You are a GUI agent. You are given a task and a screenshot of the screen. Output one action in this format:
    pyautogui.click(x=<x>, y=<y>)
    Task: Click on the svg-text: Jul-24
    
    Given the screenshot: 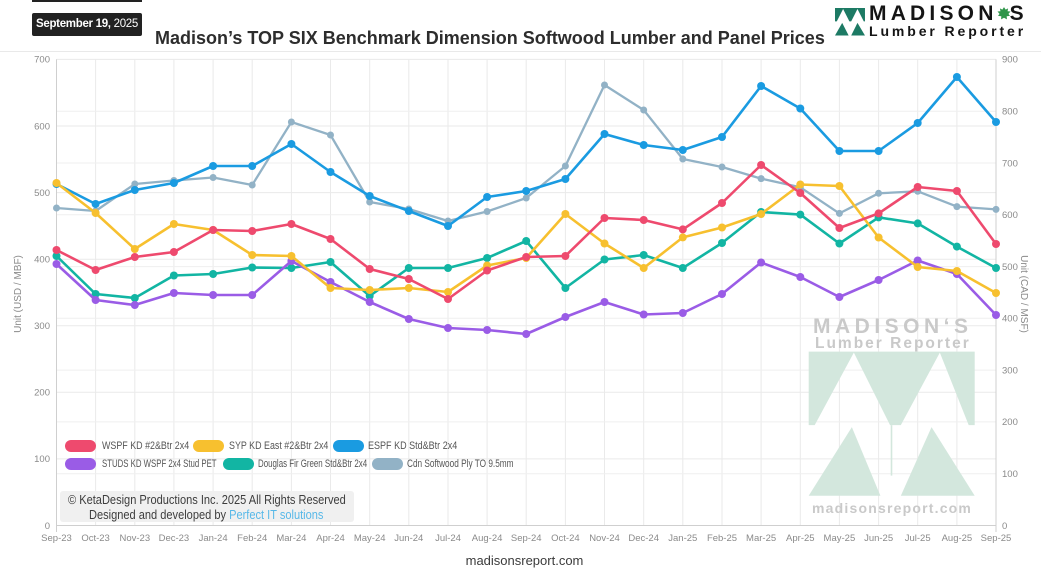 What is the action you would take?
    pyautogui.click(x=448, y=538)
    